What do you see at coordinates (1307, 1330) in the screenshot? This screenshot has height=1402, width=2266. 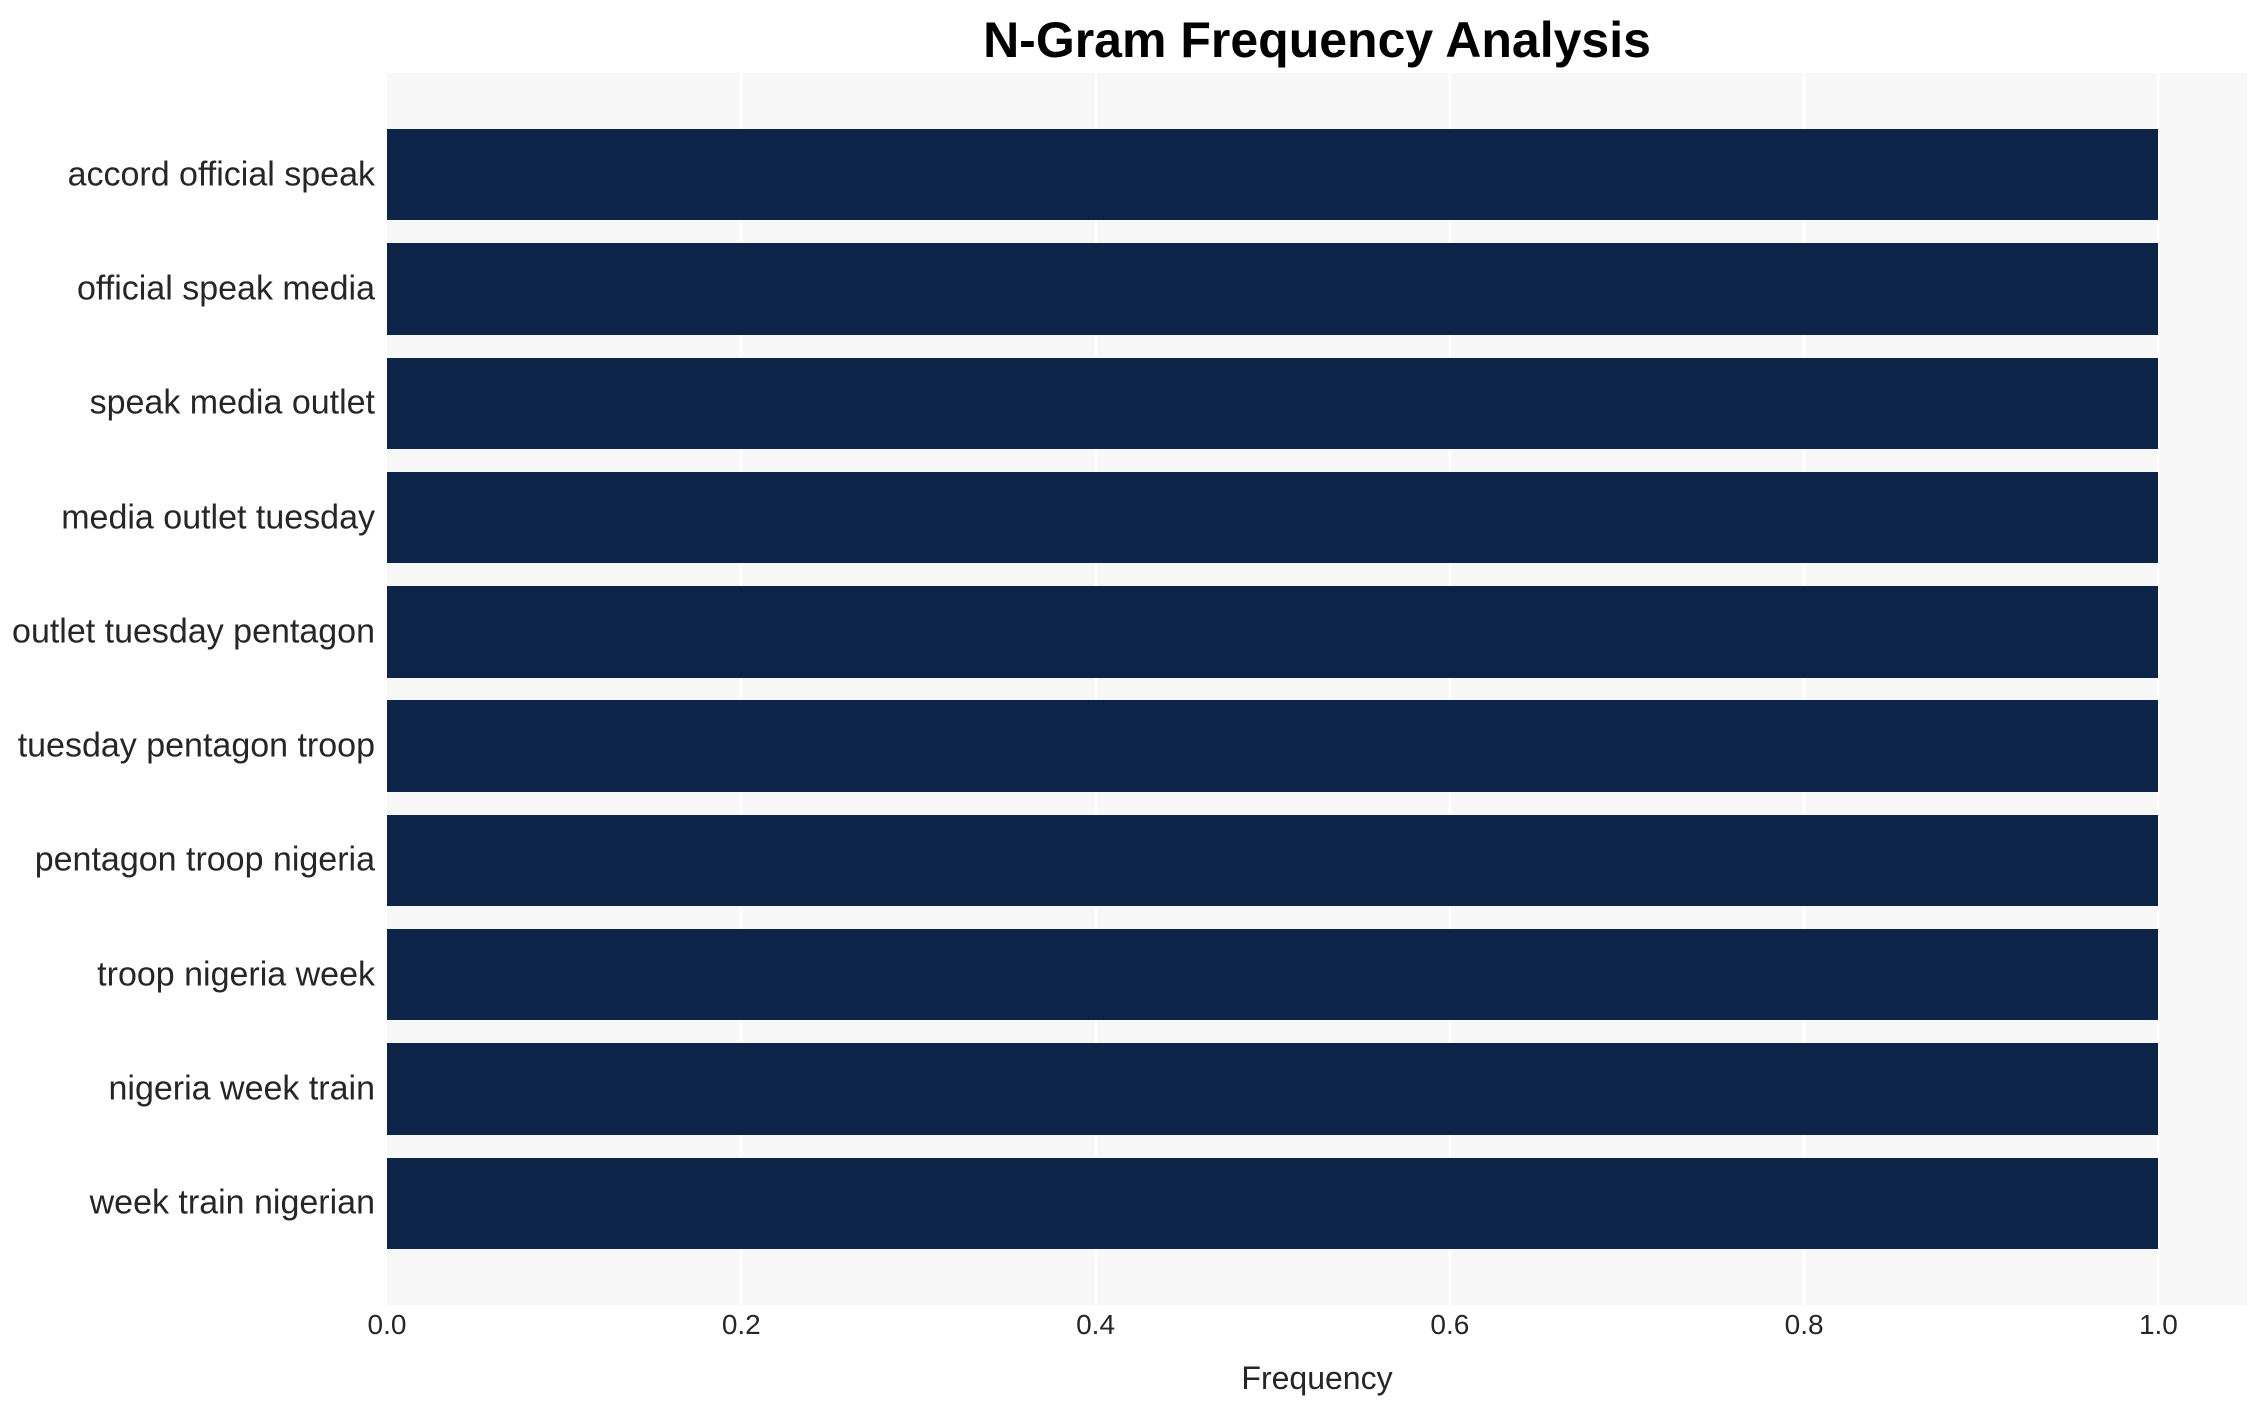 I see `x-axis: 0.0 0.2 0.4 0.6 0.8 1.0` at bounding box center [1307, 1330].